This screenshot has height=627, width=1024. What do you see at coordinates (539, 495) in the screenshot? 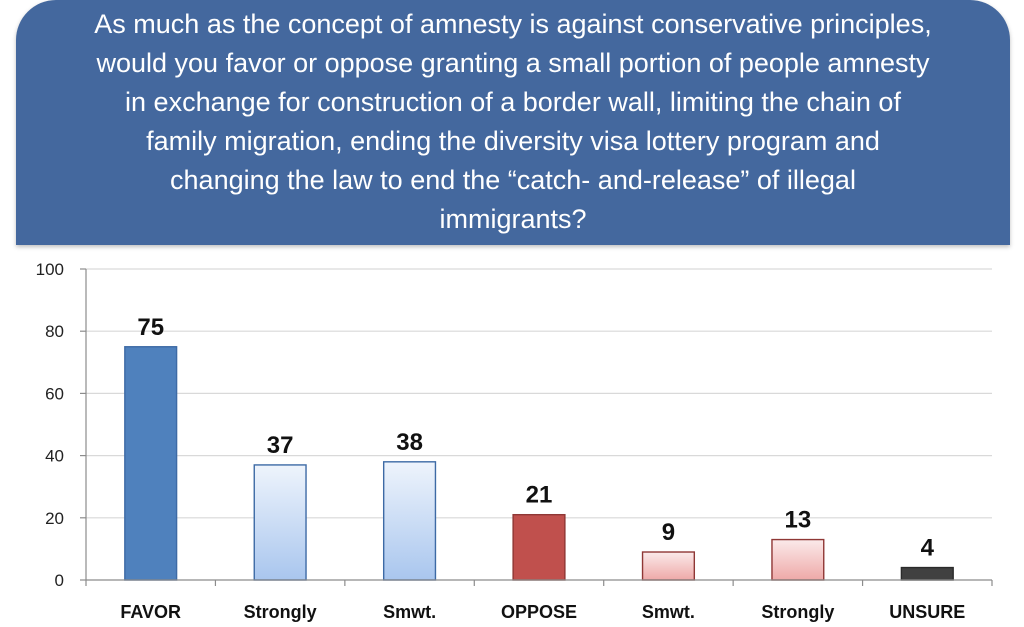
I see `data-label: 21` at bounding box center [539, 495].